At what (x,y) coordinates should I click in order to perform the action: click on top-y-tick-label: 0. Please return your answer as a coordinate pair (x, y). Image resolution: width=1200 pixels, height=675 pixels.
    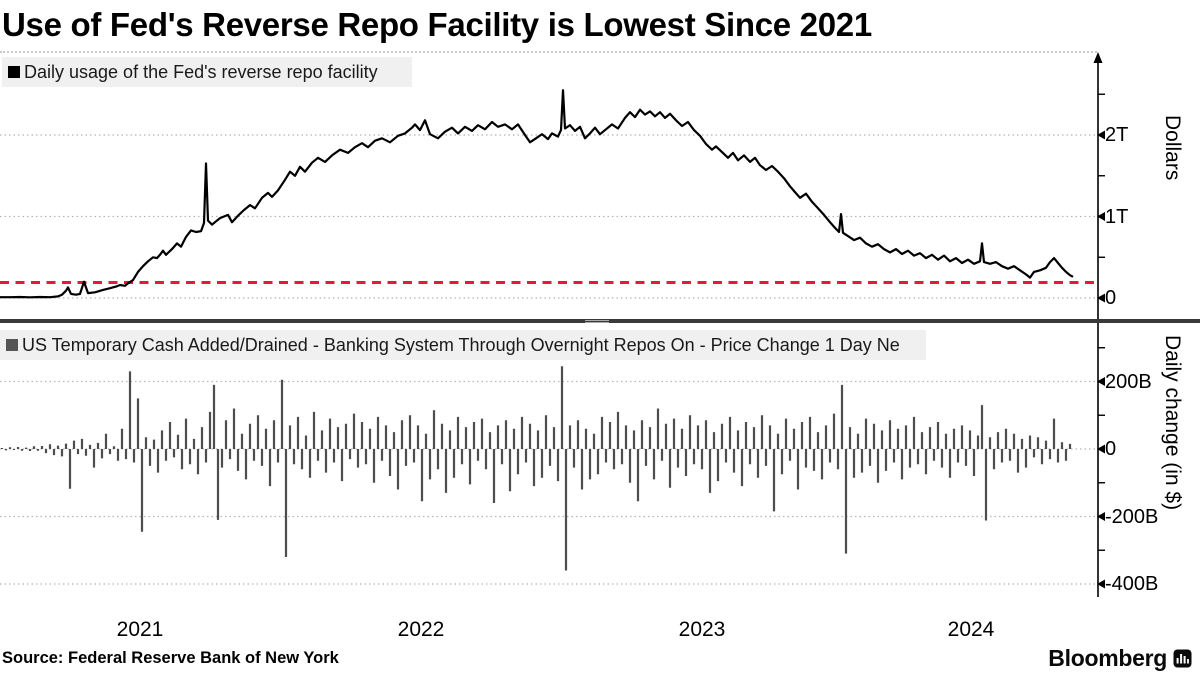
    Looking at the image, I should click on (1111, 298).